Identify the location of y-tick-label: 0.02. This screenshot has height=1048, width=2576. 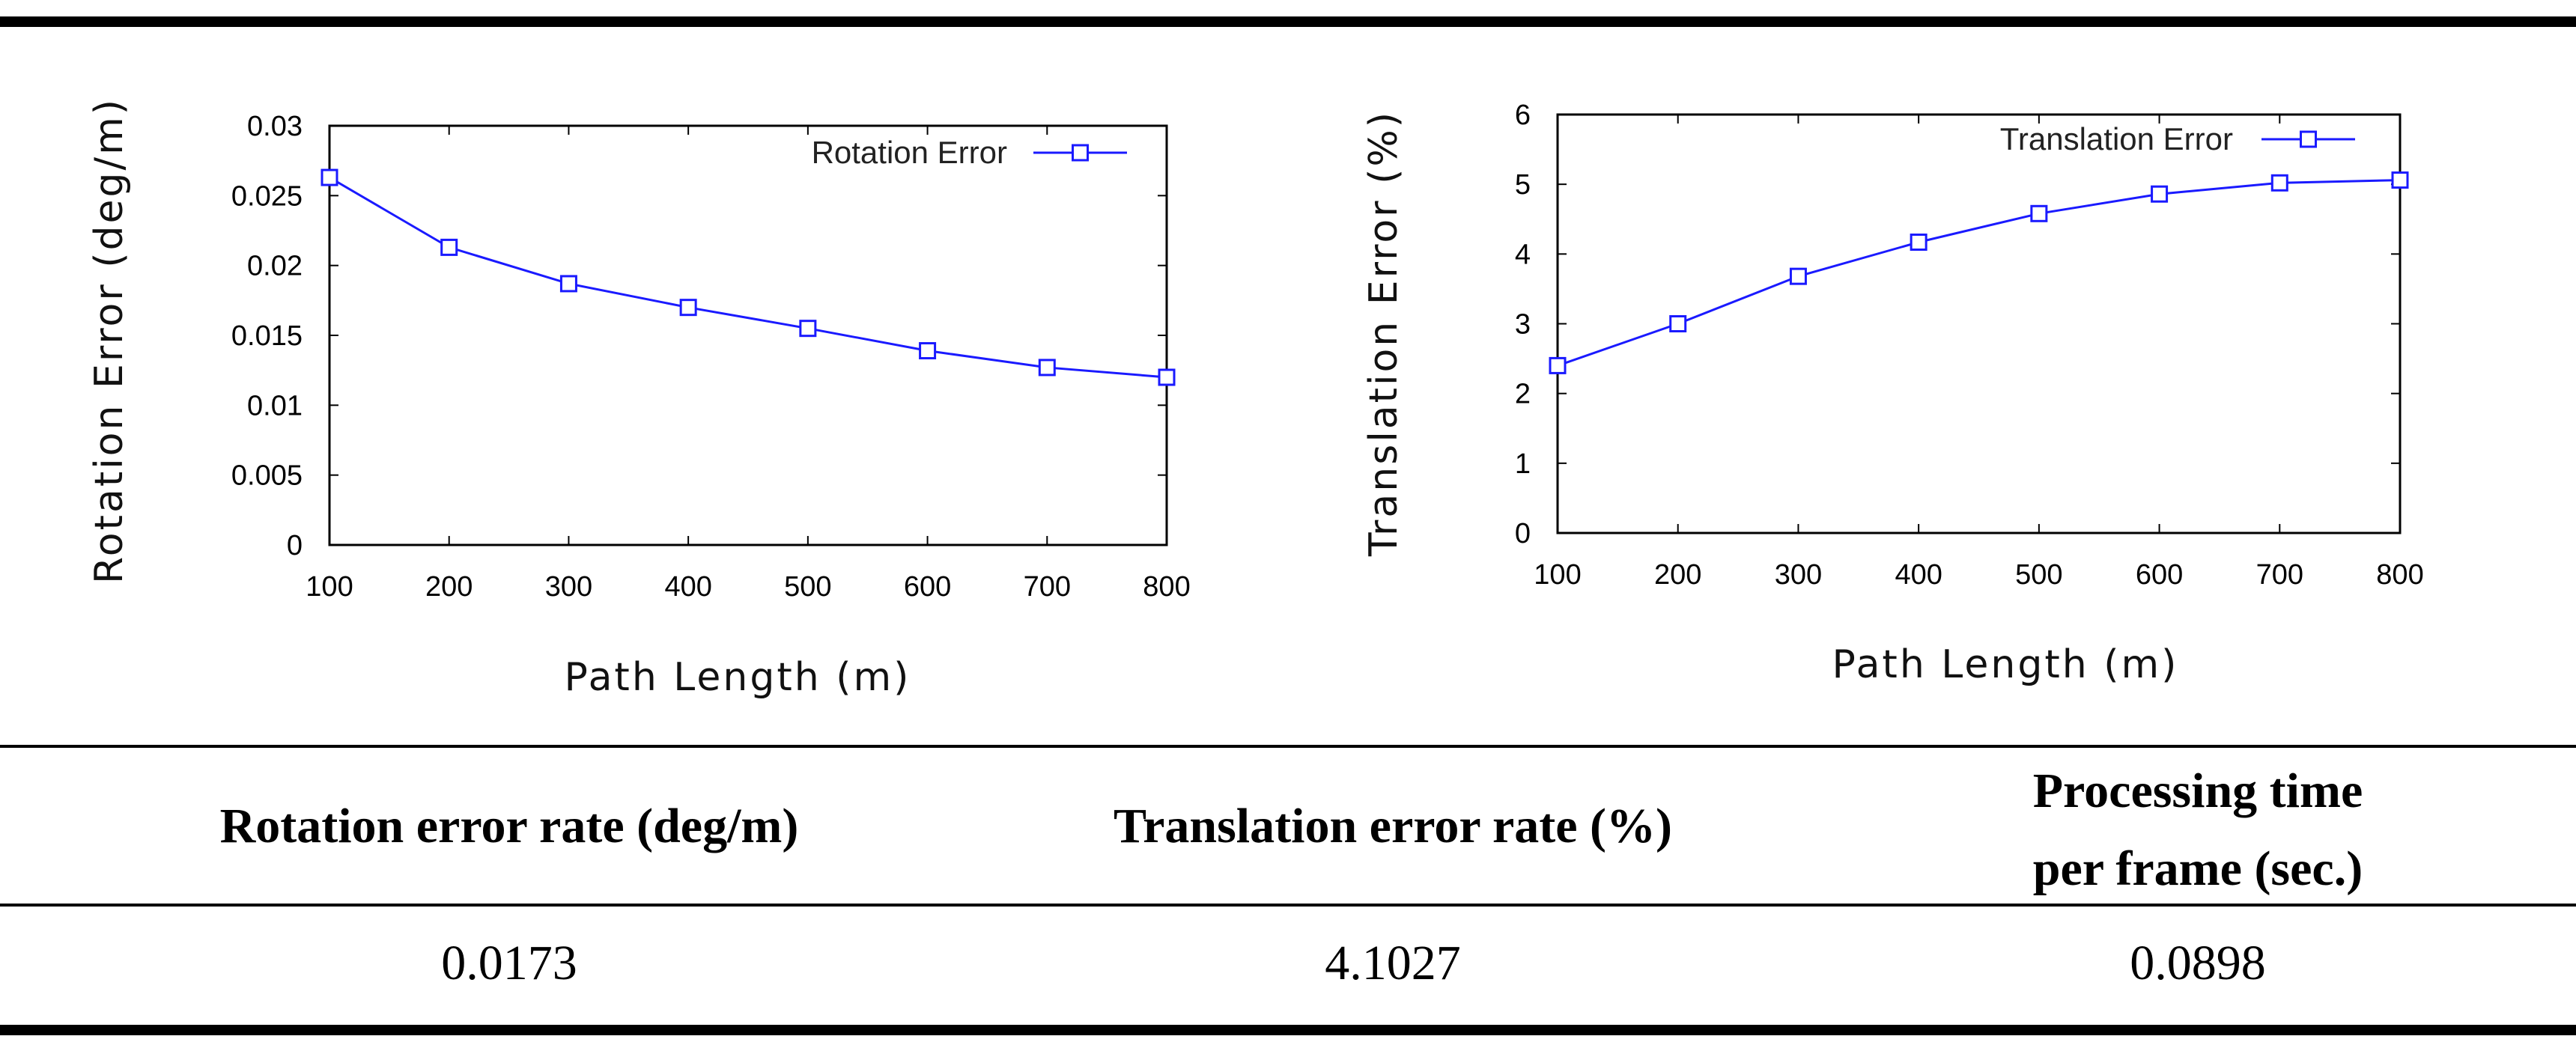
(275, 266).